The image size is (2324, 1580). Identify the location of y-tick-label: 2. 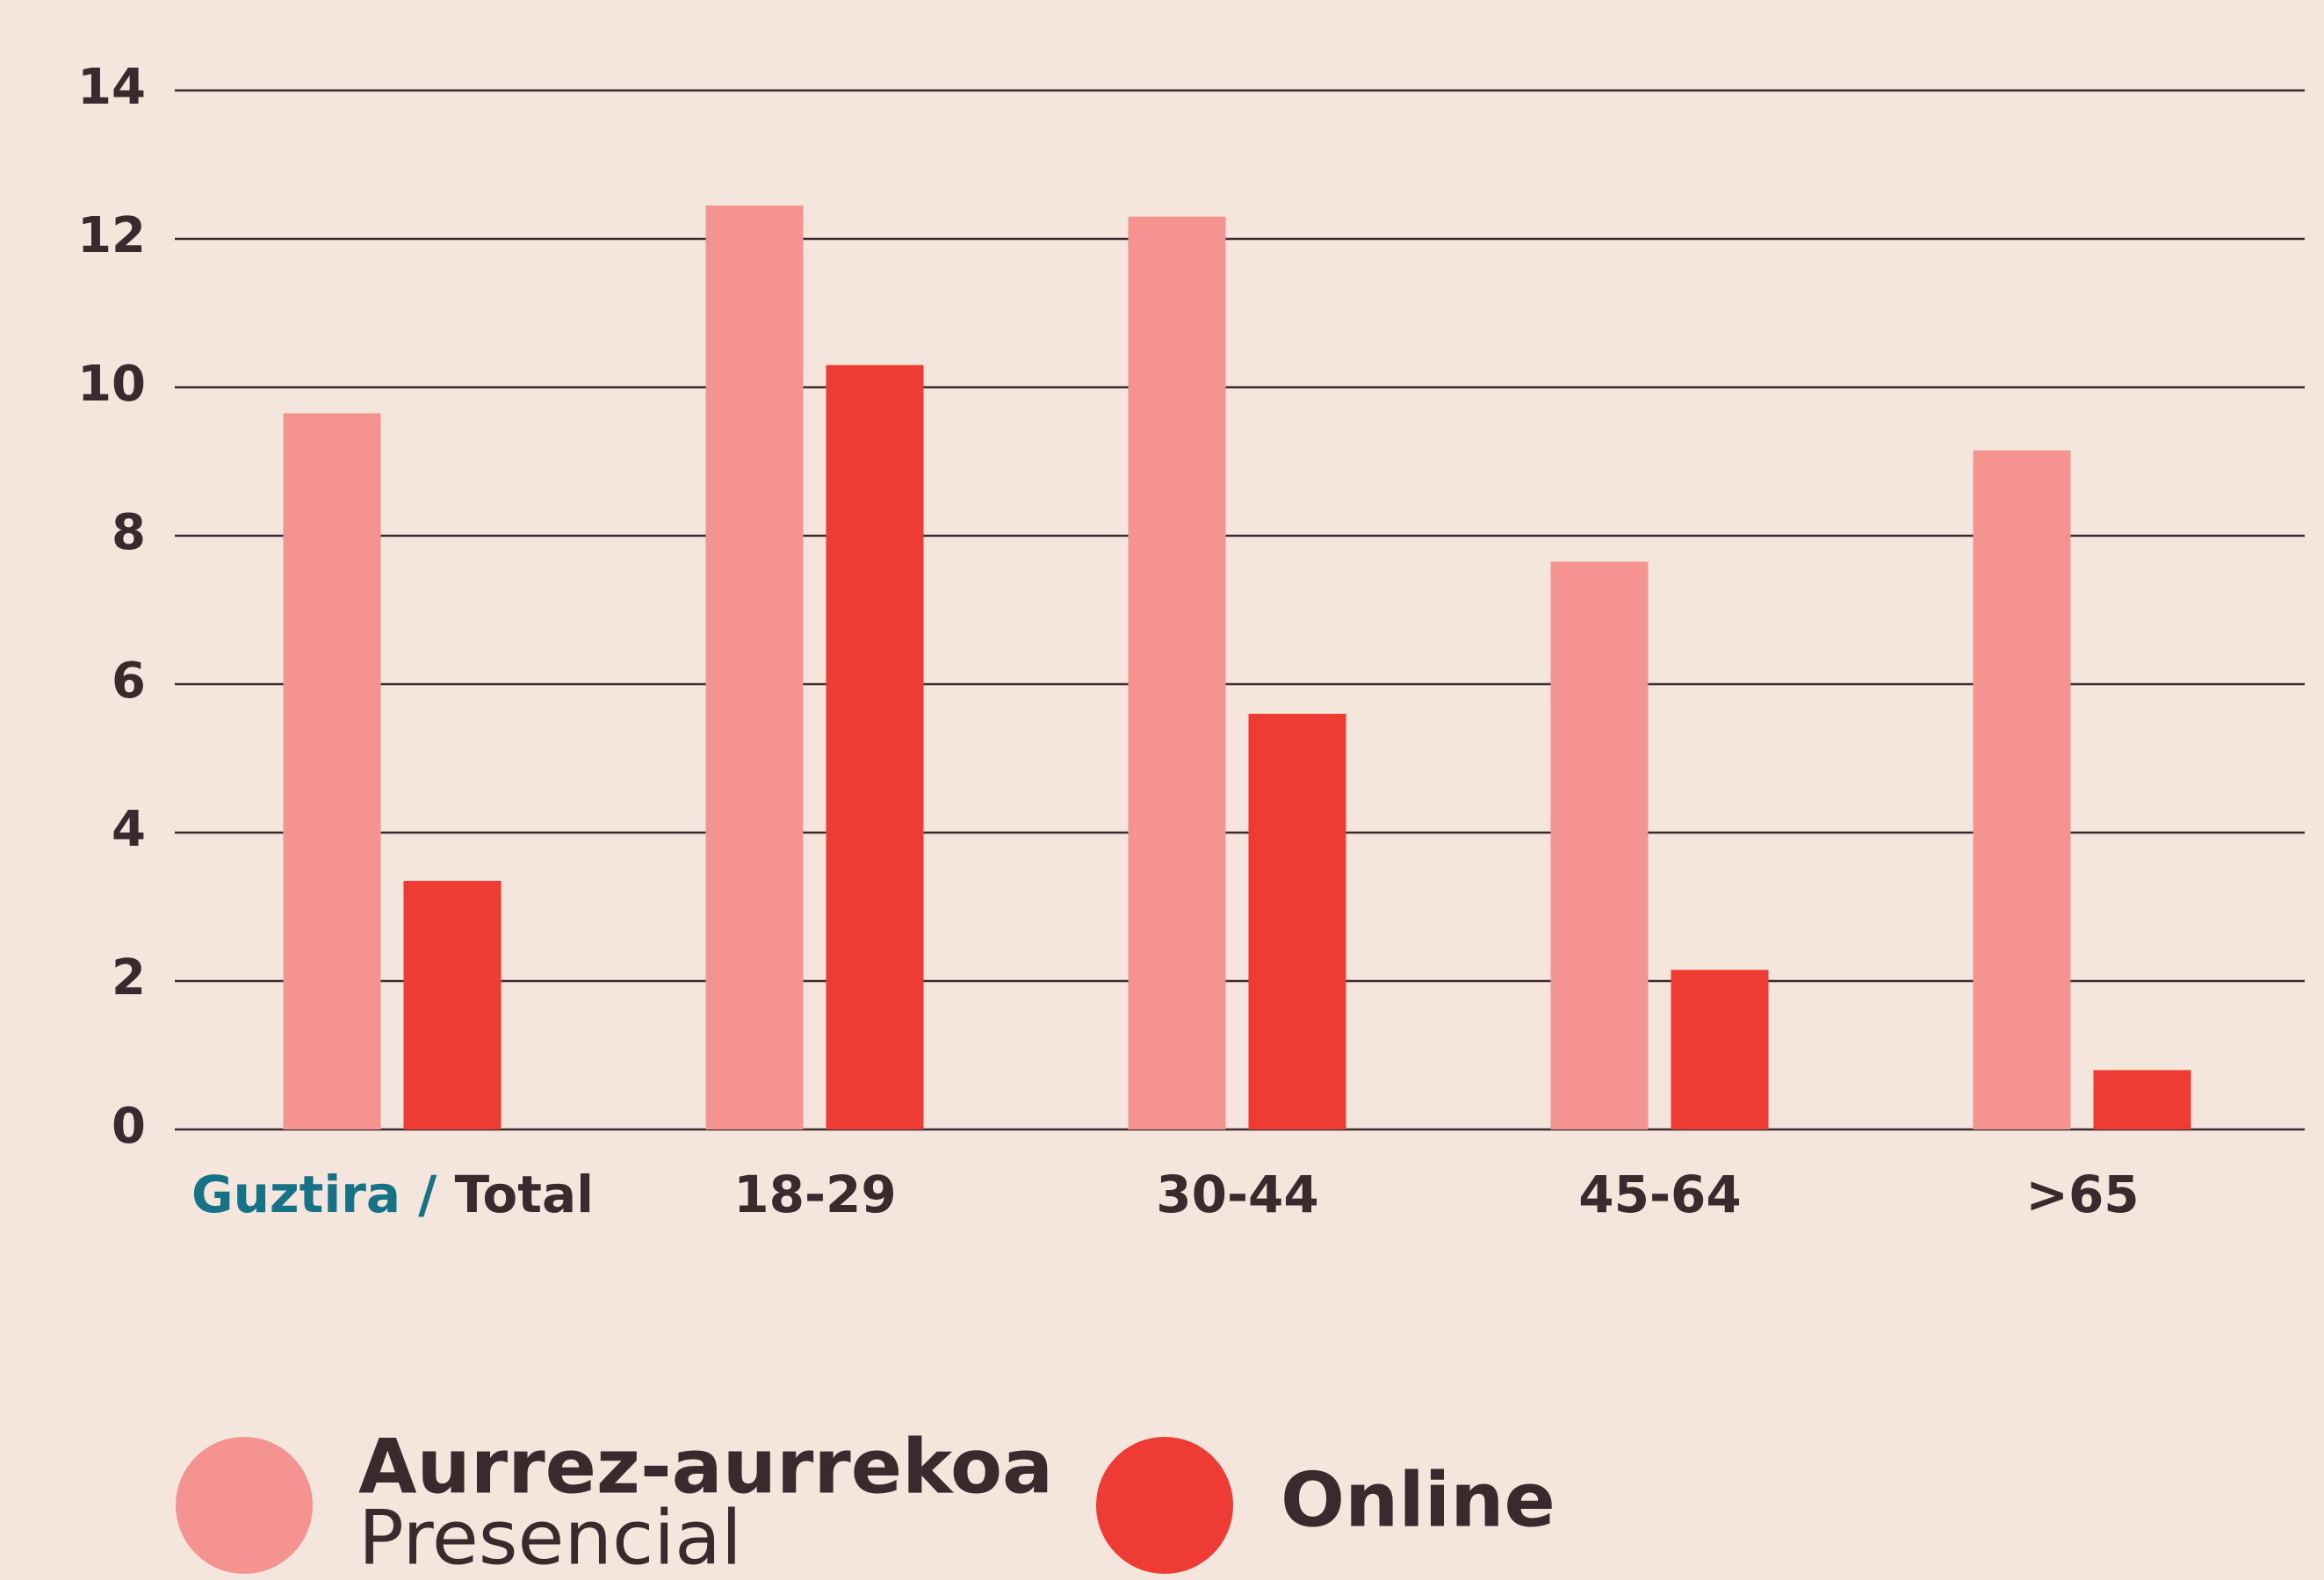
(129, 977).